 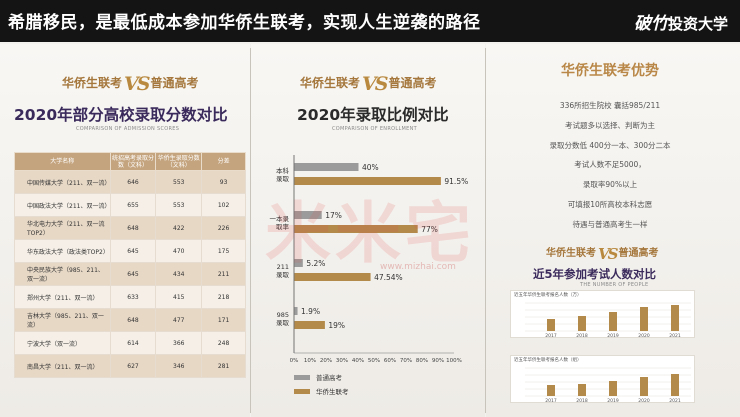 I want to click on x-tick-label: 20%, so click(x=326, y=361).